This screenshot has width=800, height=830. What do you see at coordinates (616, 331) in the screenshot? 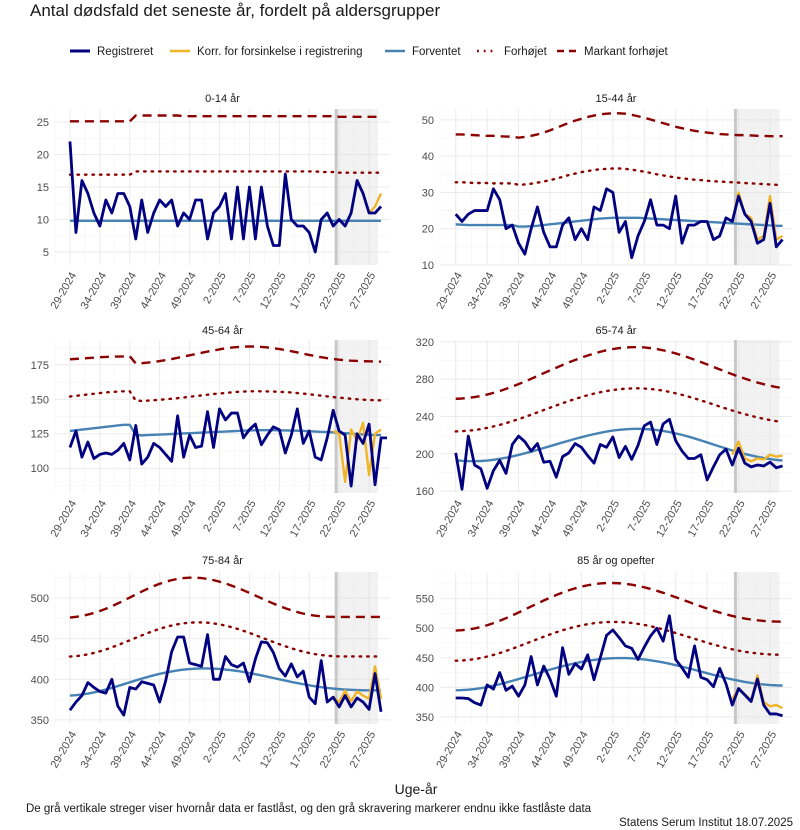
I see `panel-title: 65-74 år` at bounding box center [616, 331].